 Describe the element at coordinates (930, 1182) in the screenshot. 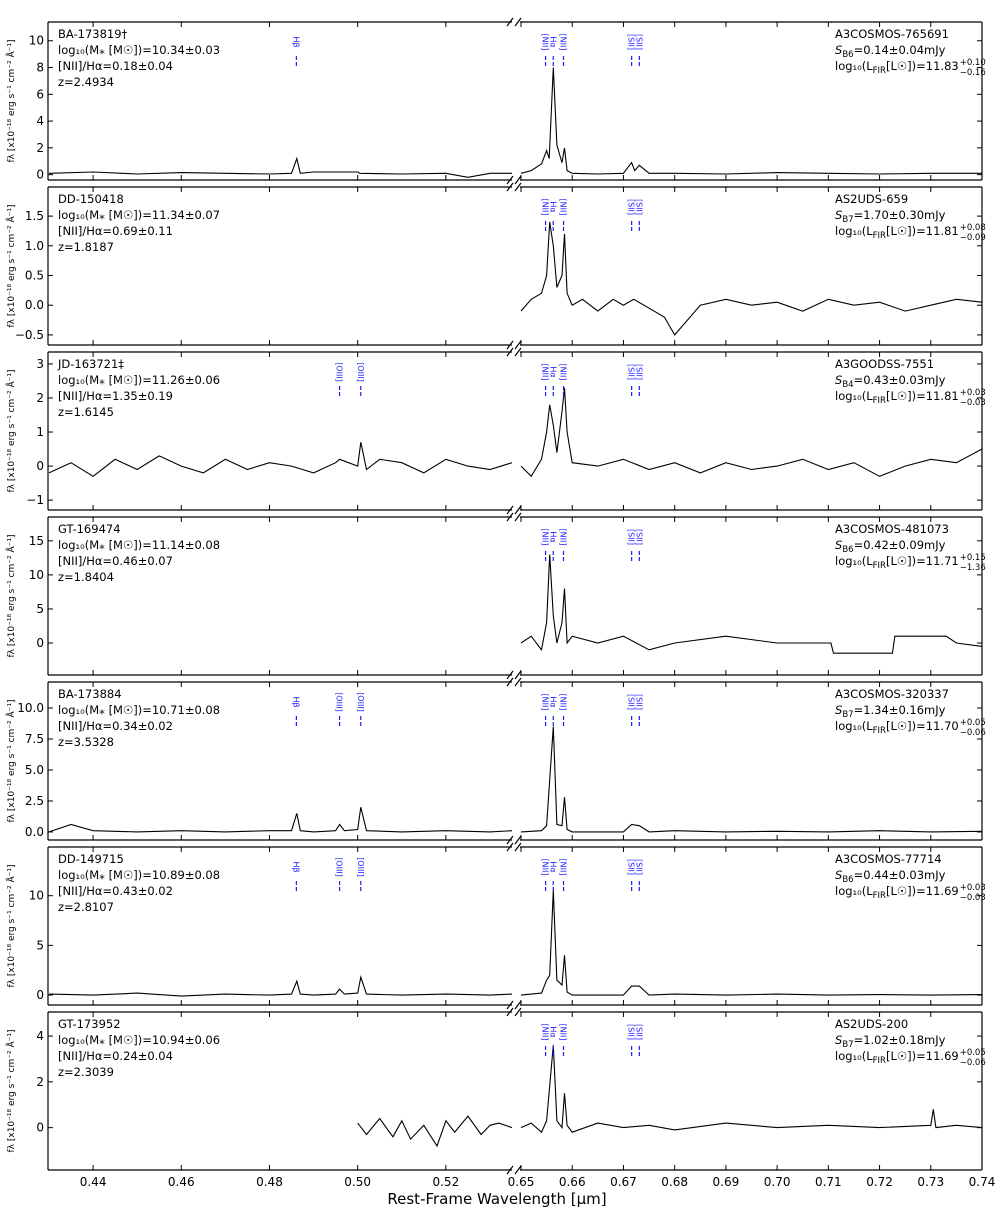

I see `x-tick-label: 0.73` at that location.